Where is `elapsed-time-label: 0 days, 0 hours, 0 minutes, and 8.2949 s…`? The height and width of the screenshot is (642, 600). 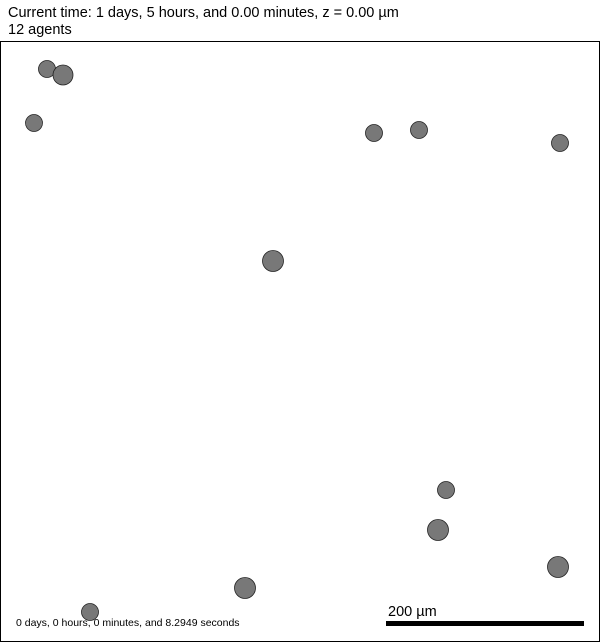 elapsed-time-label: 0 days, 0 hours, 0 minutes, and 8.2949 s… is located at coordinates (128, 623).